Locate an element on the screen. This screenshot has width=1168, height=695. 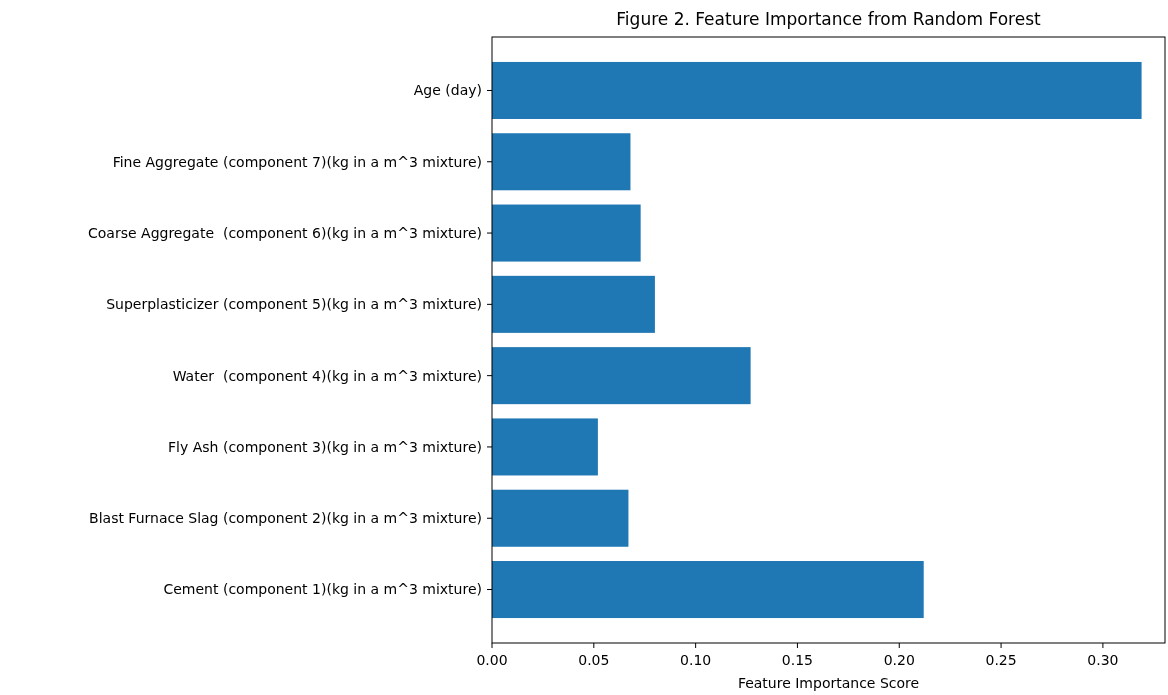
x-tick-label: 0.20 is located at coordinates (899, 660).